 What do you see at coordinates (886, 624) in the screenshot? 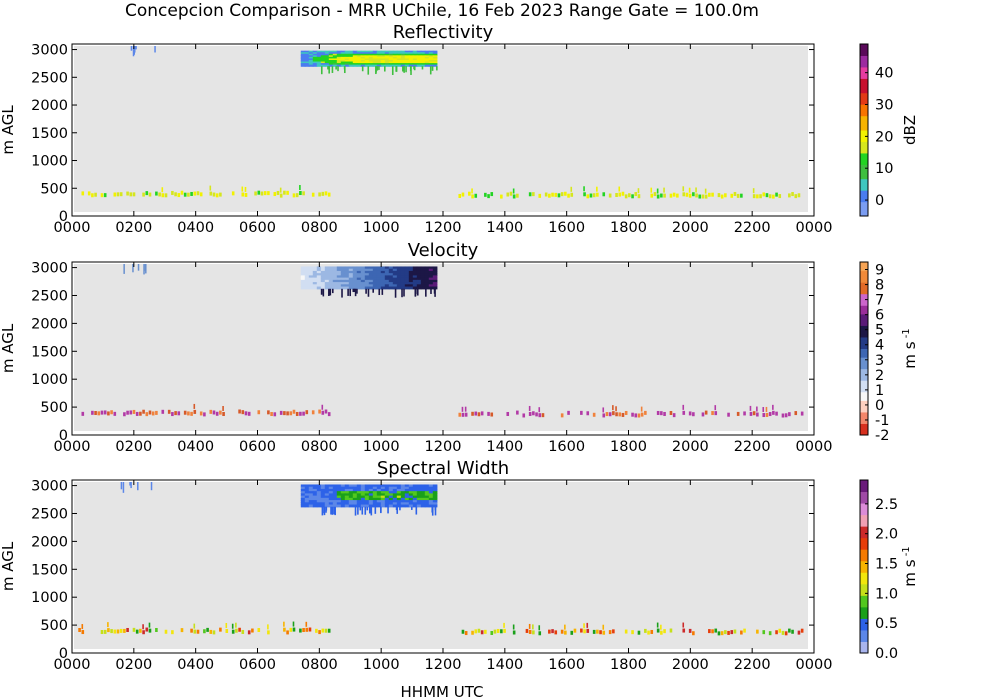
I see `colorbar-tick-label: 0.5` at bounding box center [886, 624].